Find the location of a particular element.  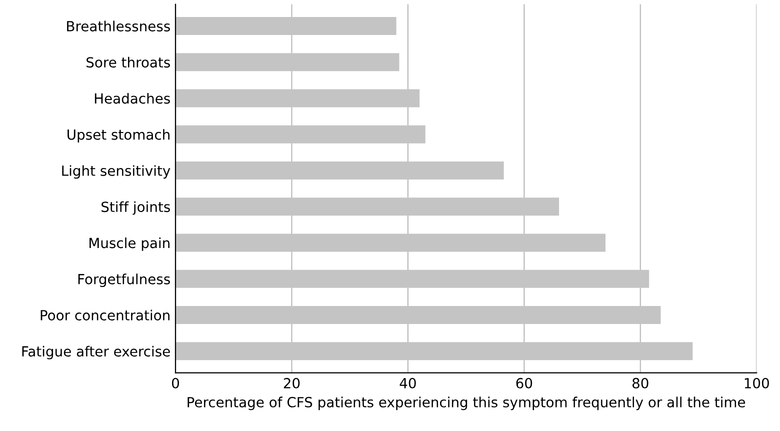

x-tick-label: 0 is located at coordinates (175, 383).